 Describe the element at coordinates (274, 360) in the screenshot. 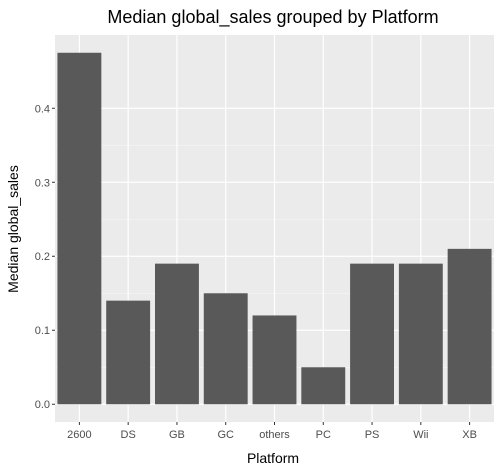

I see `bar-others` at that location.